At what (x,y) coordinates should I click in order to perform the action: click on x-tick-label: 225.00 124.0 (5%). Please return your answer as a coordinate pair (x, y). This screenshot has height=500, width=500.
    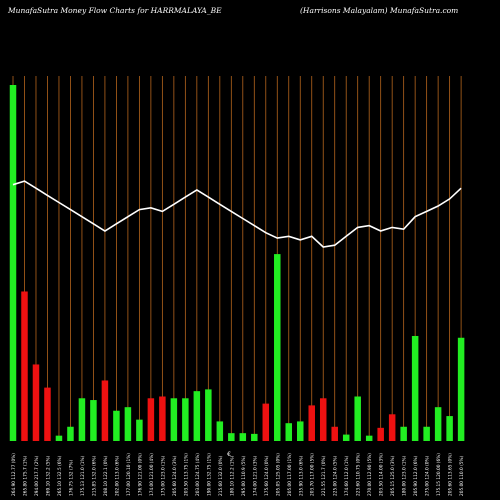
    Looking at the image, I should click on (336, 475).